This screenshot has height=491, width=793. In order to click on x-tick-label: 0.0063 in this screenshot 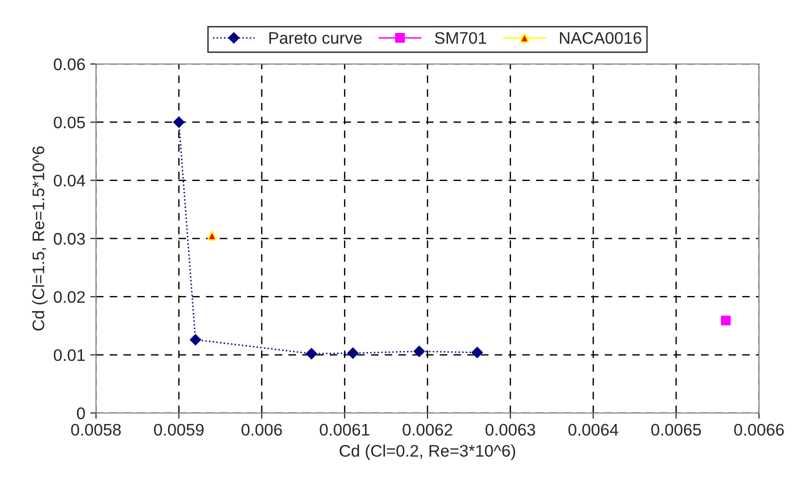, I will do `click(511, 430)`.